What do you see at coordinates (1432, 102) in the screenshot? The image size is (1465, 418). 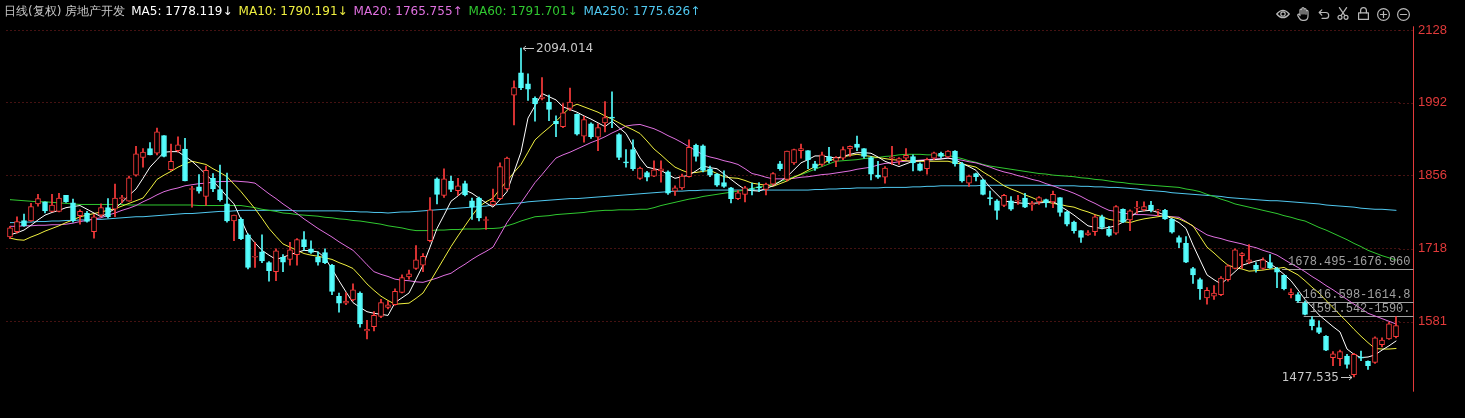 I see `y-tick-label: 1992` at bounding box center [1432, 102].